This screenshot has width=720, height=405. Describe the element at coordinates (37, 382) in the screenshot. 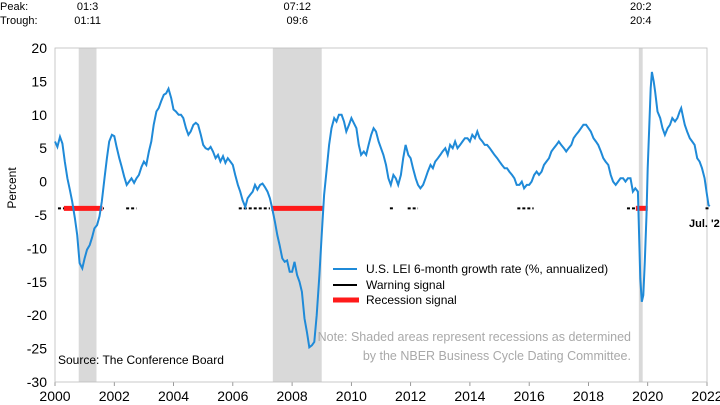

I see `y-tick-label: -30` at that location.